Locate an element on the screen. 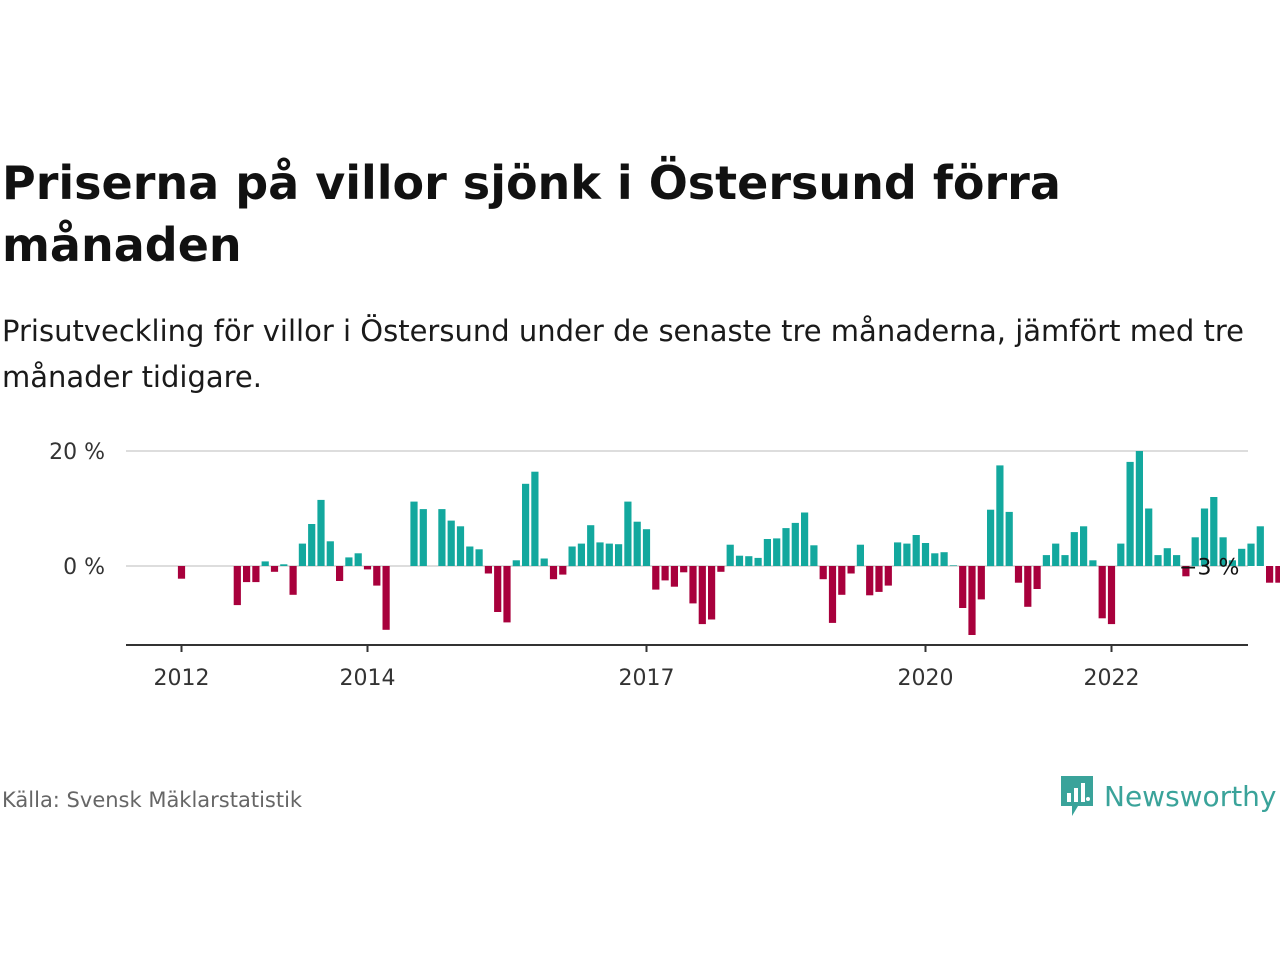 The width and height of the screenshot is (1280, 960). brand-name: Newsworthy is located at coordinates (1190, 796).